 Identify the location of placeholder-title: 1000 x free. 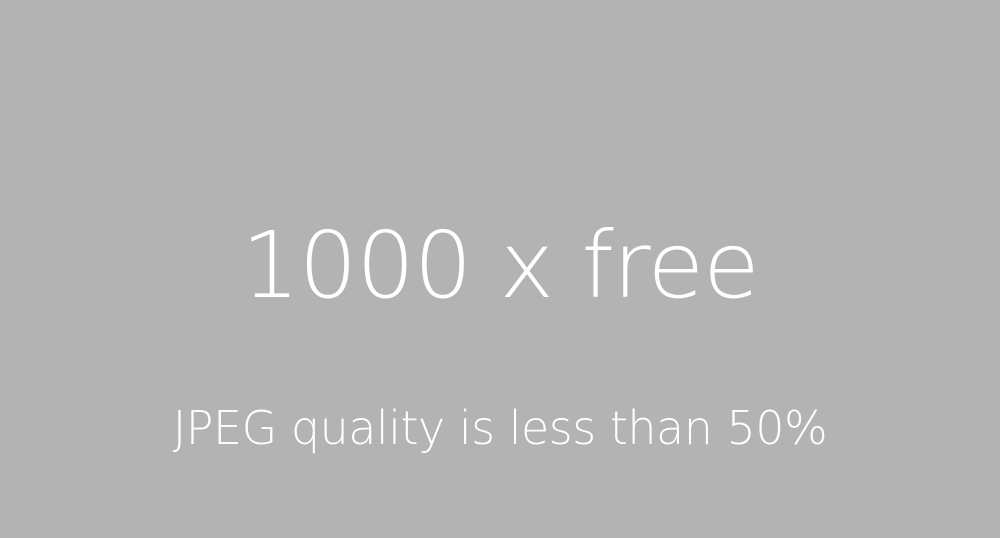
(500, 265).